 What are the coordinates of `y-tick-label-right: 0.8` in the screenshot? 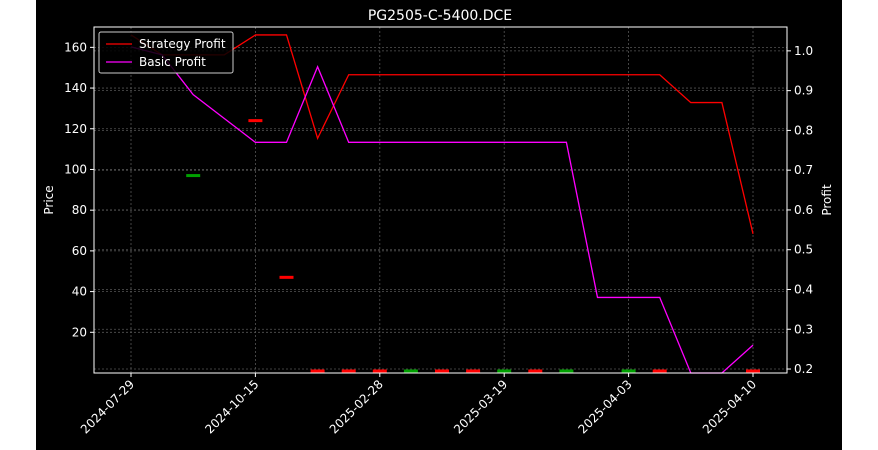 It's located at (803, 130).